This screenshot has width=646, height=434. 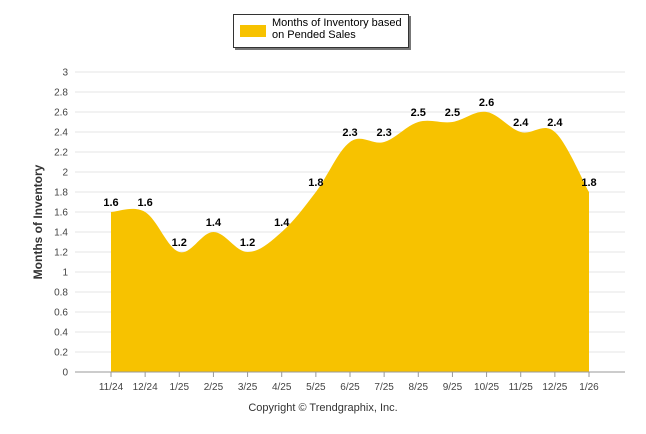 What do you see at coordinates (61, 313) in the screenshot?
I see `y-tick-label: 0.6` at bounding box center [61, 313].